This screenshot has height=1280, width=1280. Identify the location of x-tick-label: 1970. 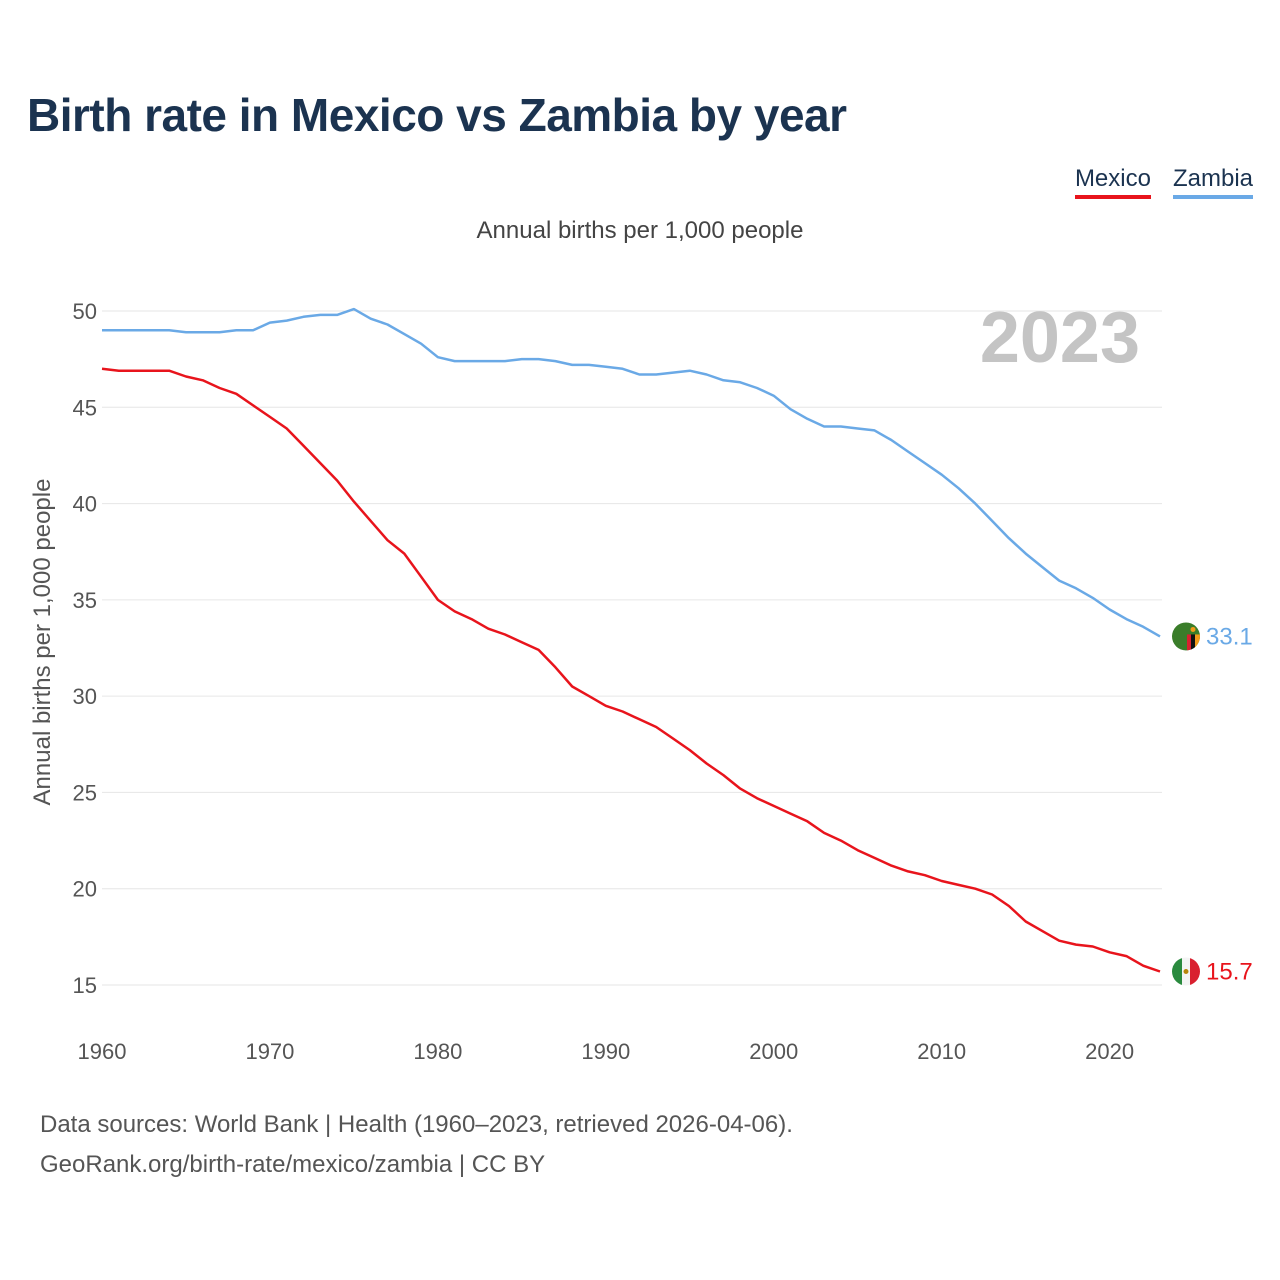
(269, 1051).